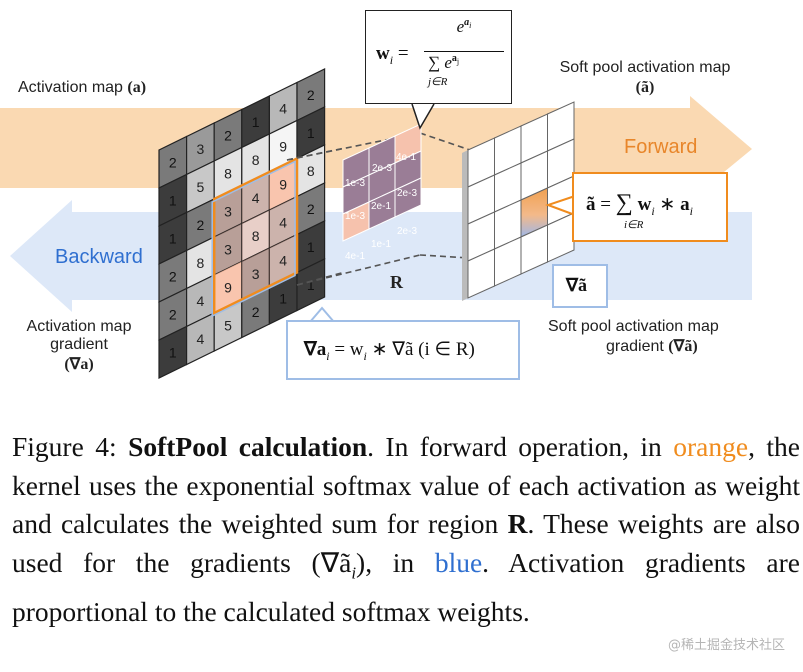 This screenshot has width=803, height=672. What do you see at coordinates (633, 336) in the screenshot?
I see `softpool-grad-label: Soft pool activation map gradient (∇ã)` at bounding box center [633, 336].